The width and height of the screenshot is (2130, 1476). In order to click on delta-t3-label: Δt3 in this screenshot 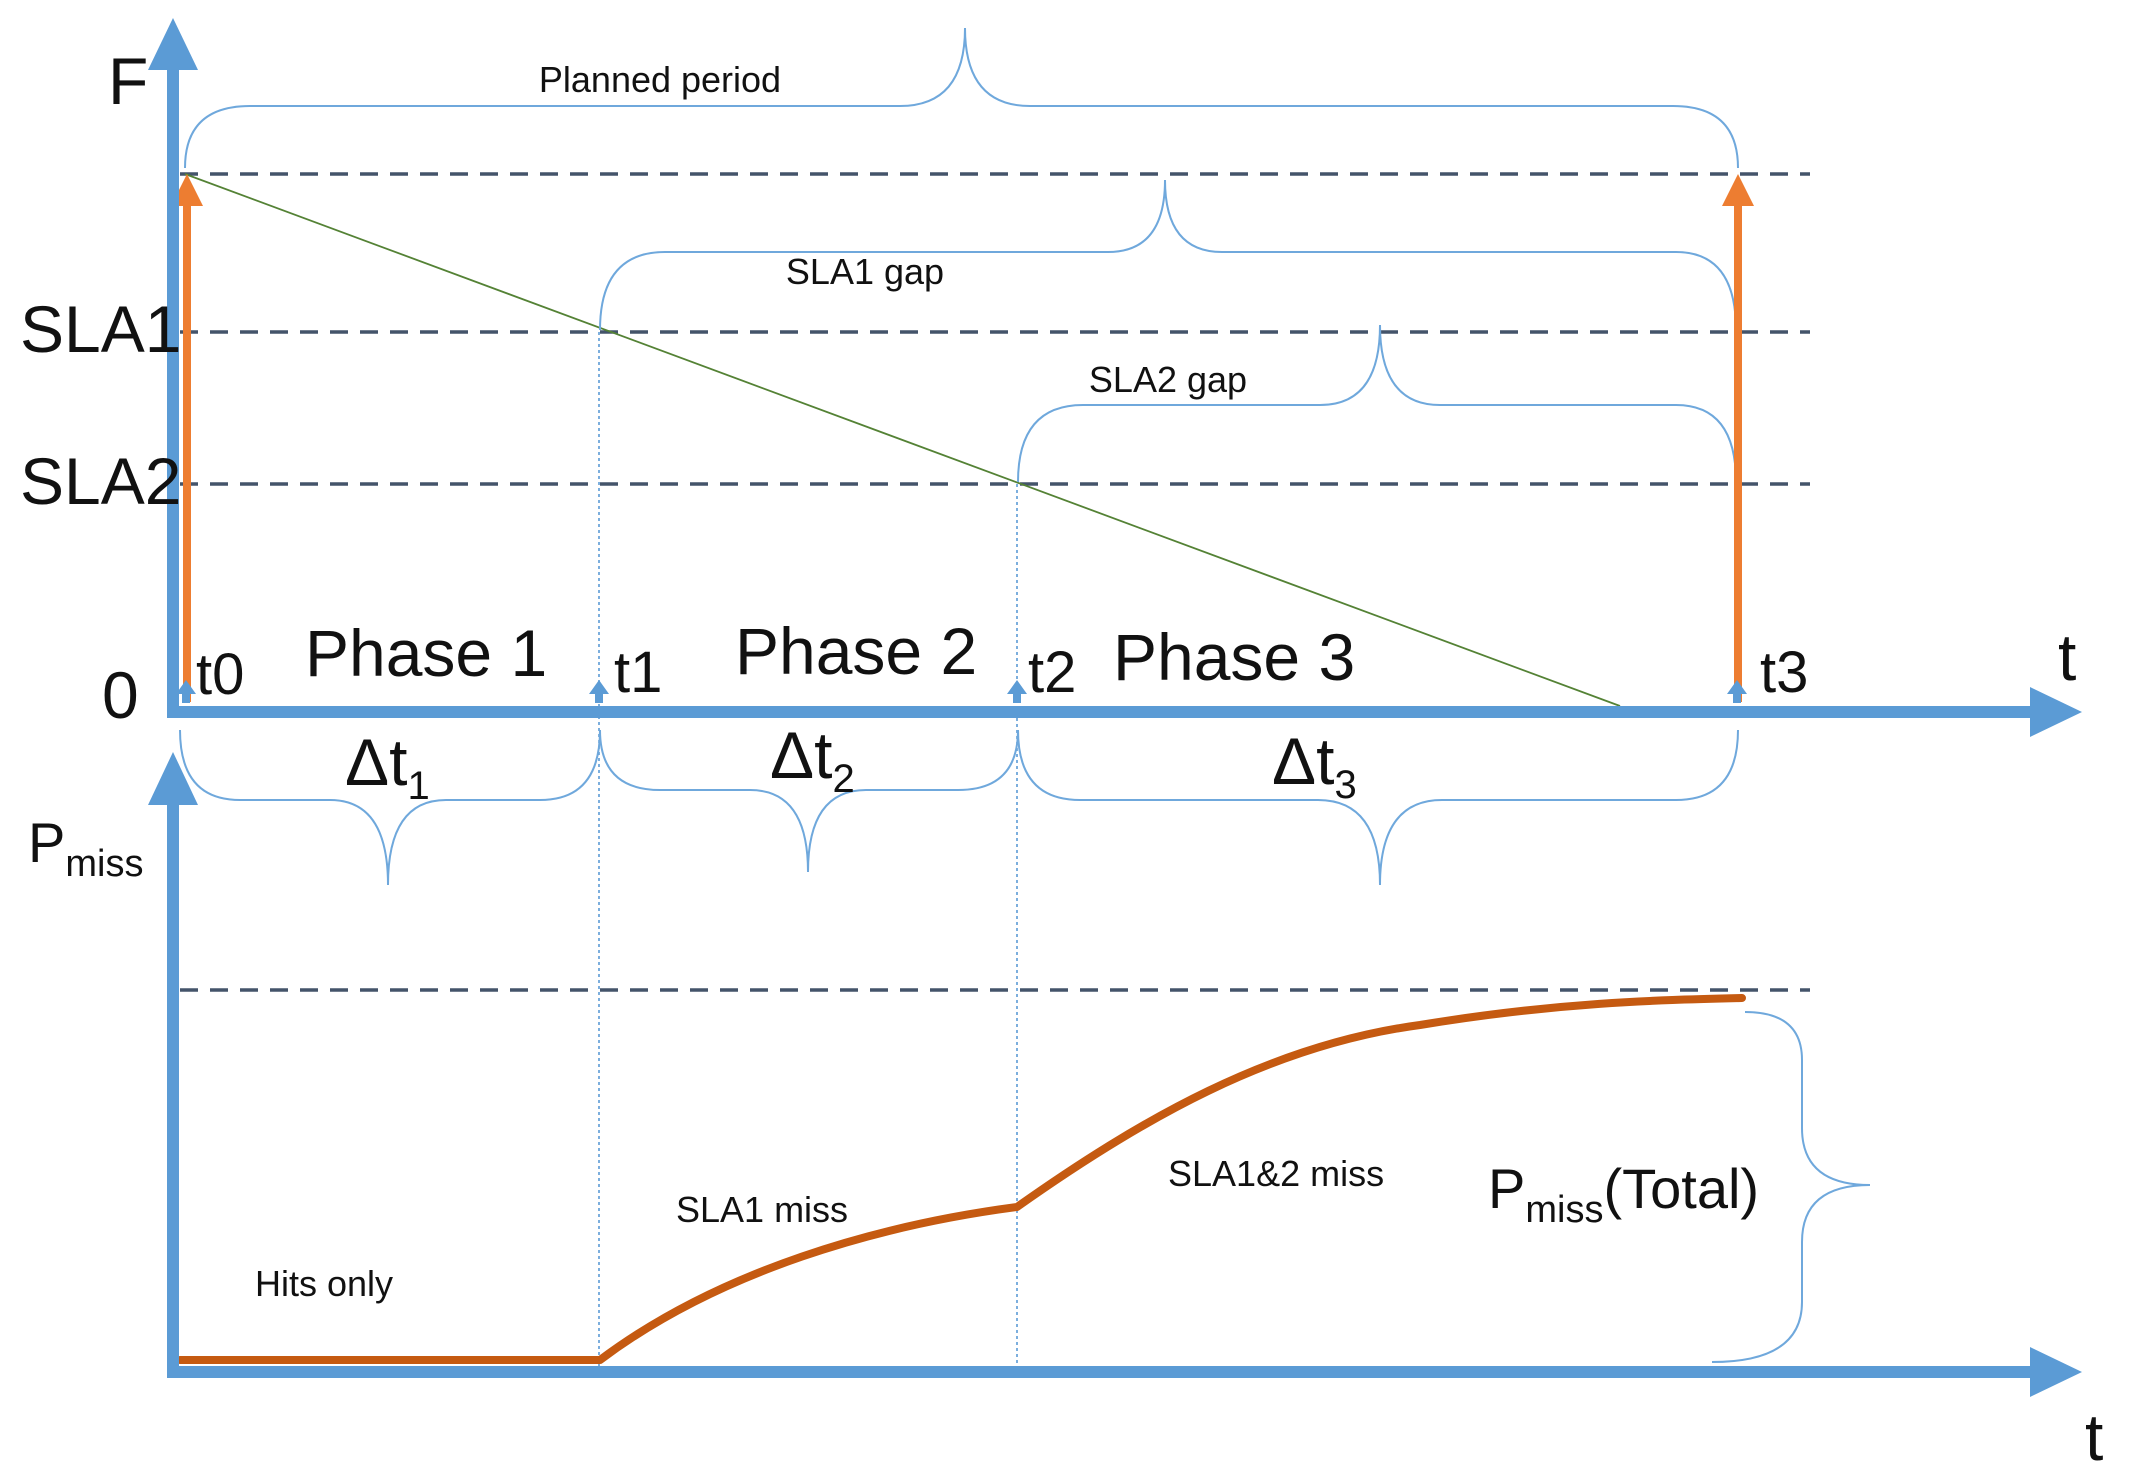, I will do `click(1314, 765)`.